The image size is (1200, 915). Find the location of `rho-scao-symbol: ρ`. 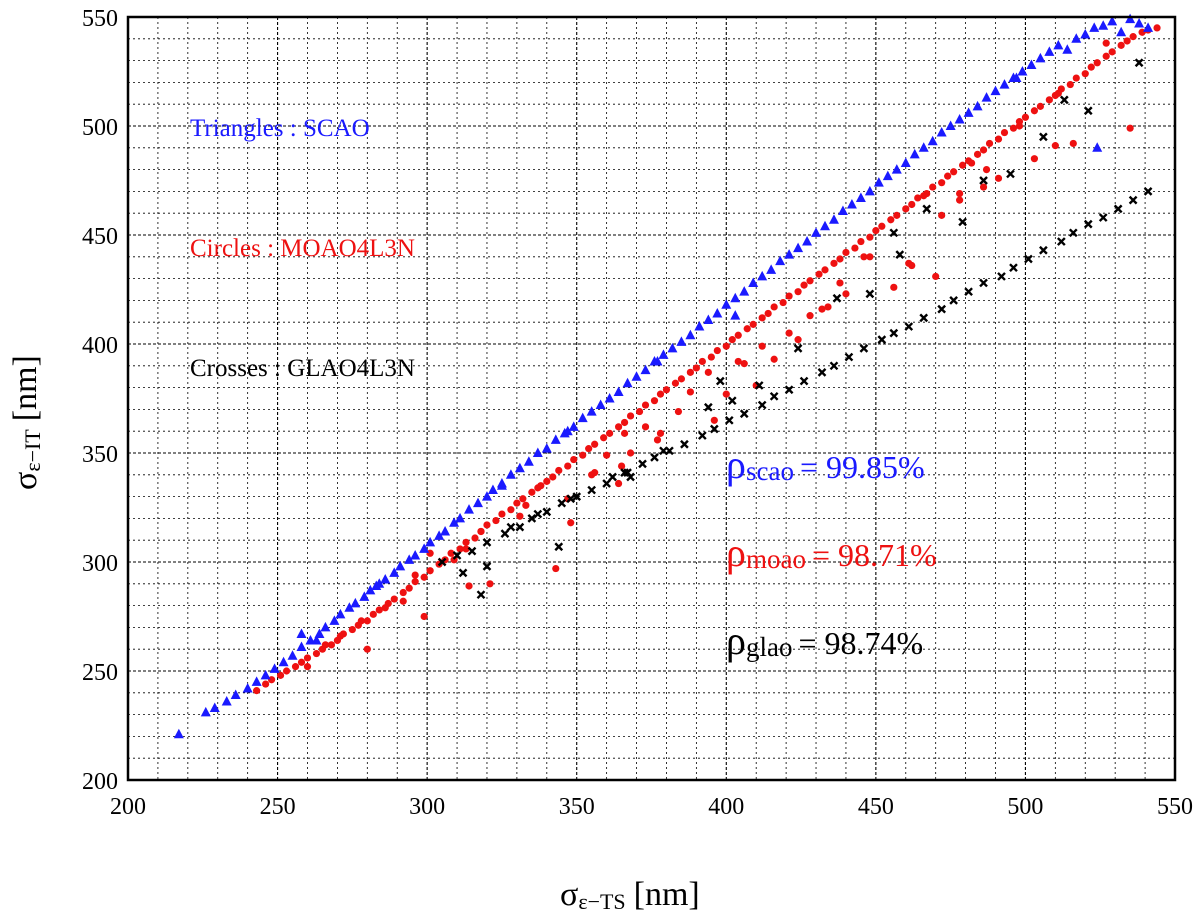

rho-scao-symbol: ρ is located at coordinates (736, 464).